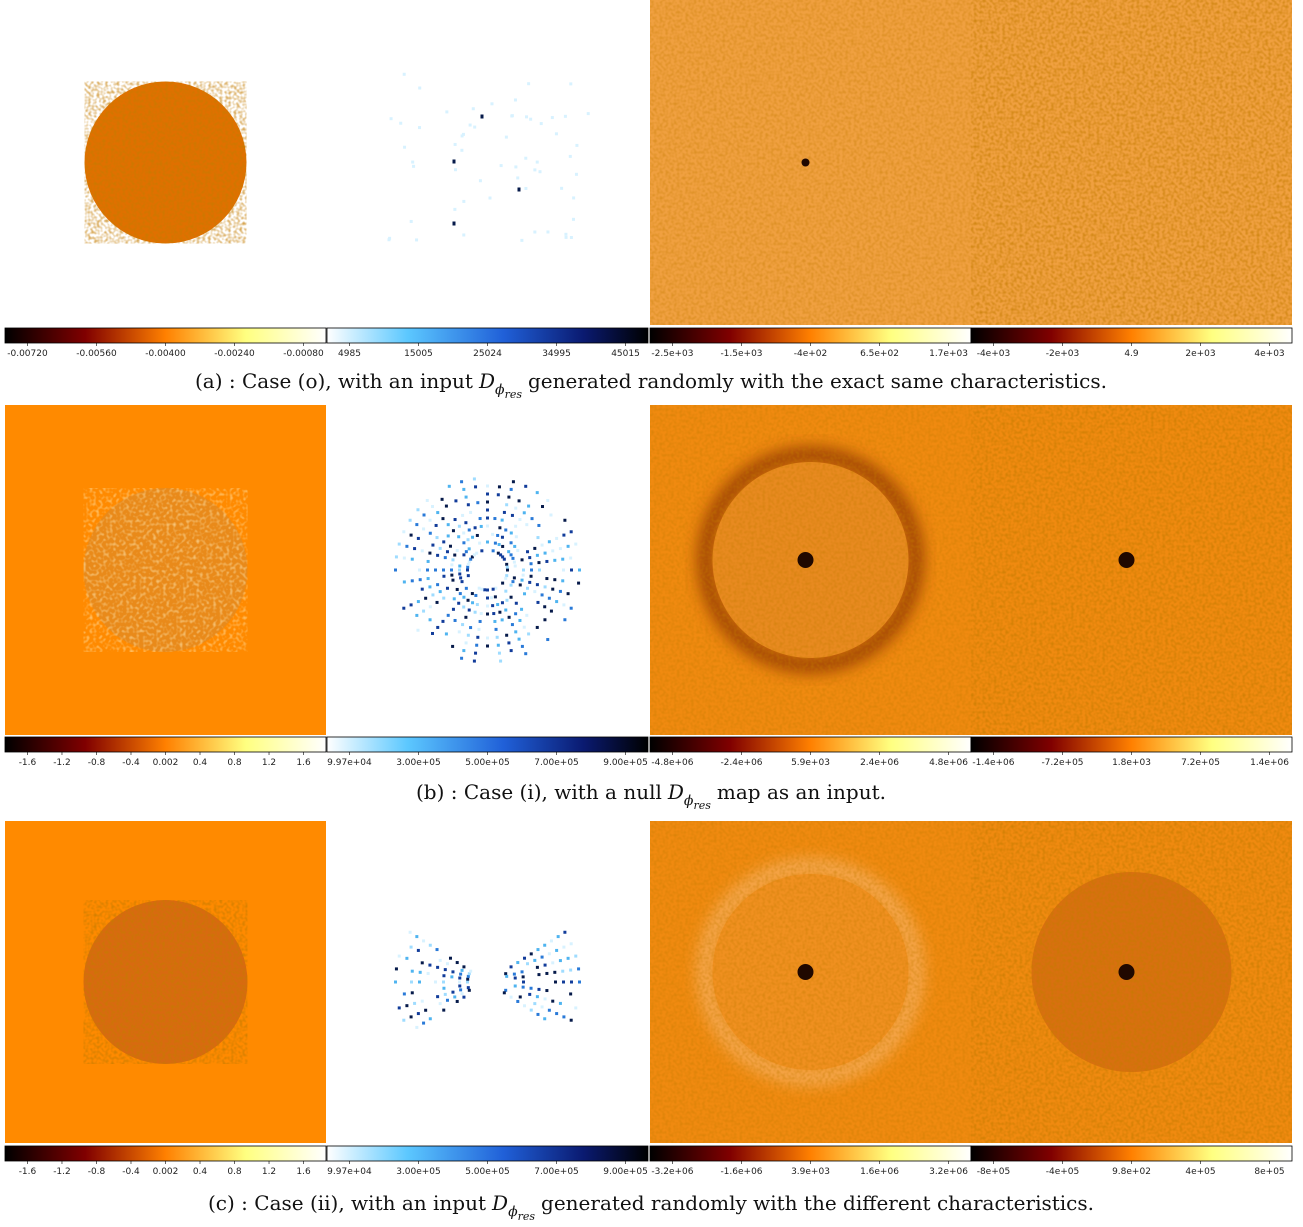  I want to click on colorbar-tick-label: -1.2, so click(62, 763).